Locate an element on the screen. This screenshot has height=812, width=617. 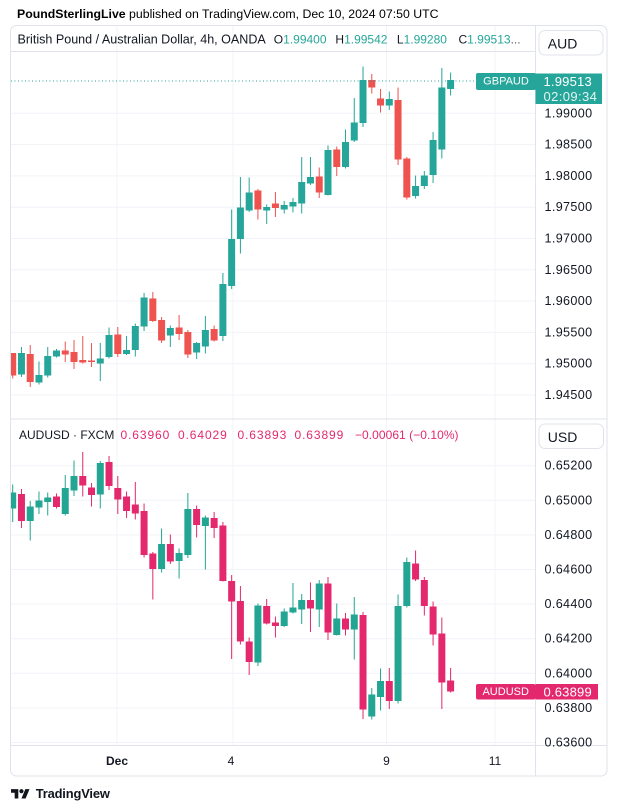
svg-text: 1.99000 is located at coordinates (569, 113).